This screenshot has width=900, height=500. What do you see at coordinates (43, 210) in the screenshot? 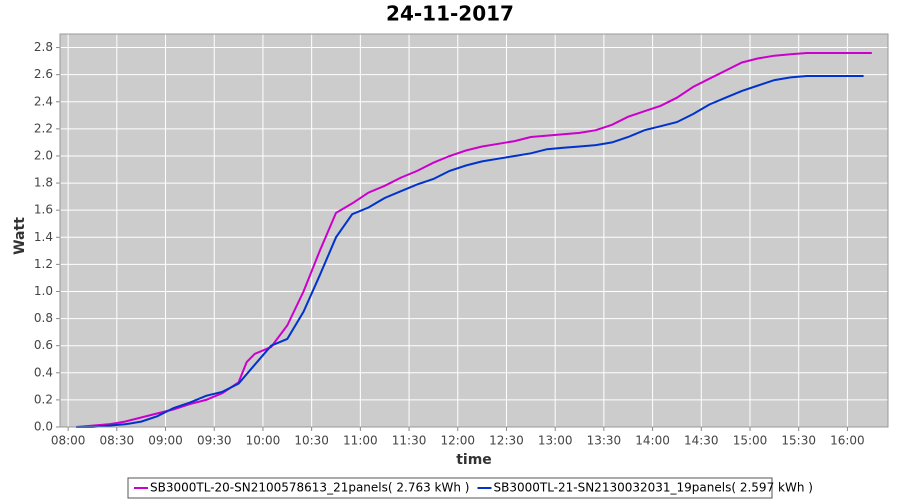
I see `y-tick-label: 1.6` at bounding box center [43, 210].